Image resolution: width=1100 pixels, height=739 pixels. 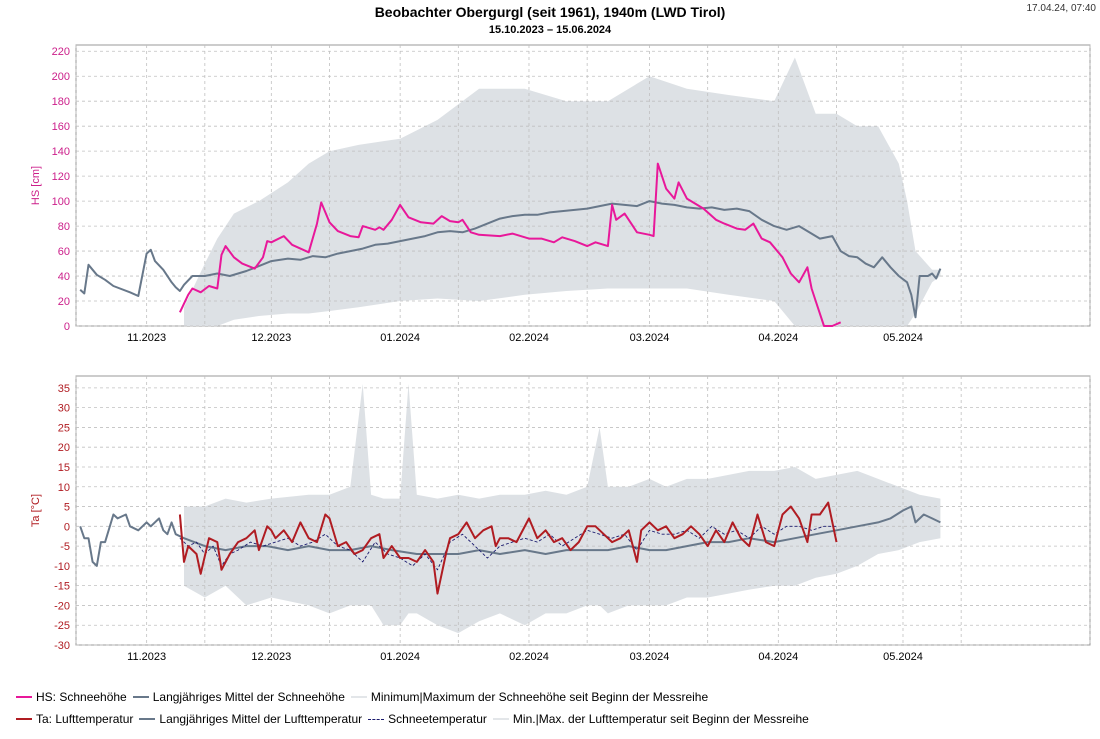 I want to click on legend-item-ta-mean: Langjähriges Mittel der Lufttemperatur, so click(x=250, y=719).